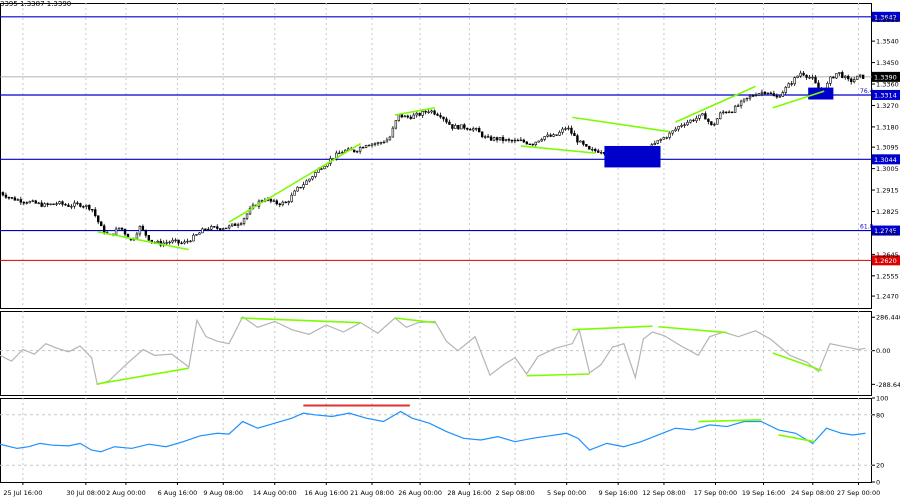  Describe the element at coordinates (566, 493) in the screenshot. I see `x-tick-label: 5 Sep 00:00` at that location.